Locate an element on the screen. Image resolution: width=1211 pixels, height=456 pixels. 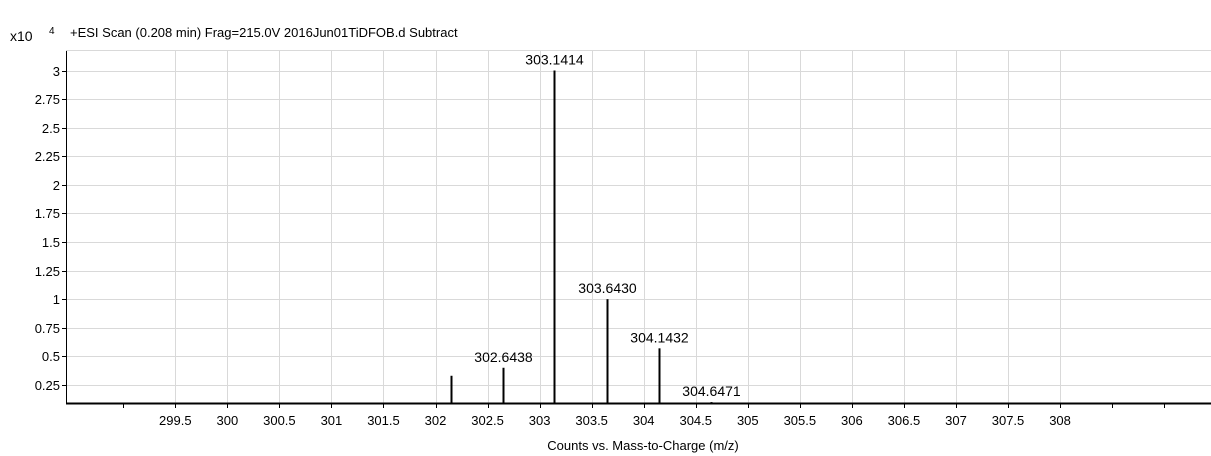
y-tick-label: 2 is located at coordinates (56, 185).